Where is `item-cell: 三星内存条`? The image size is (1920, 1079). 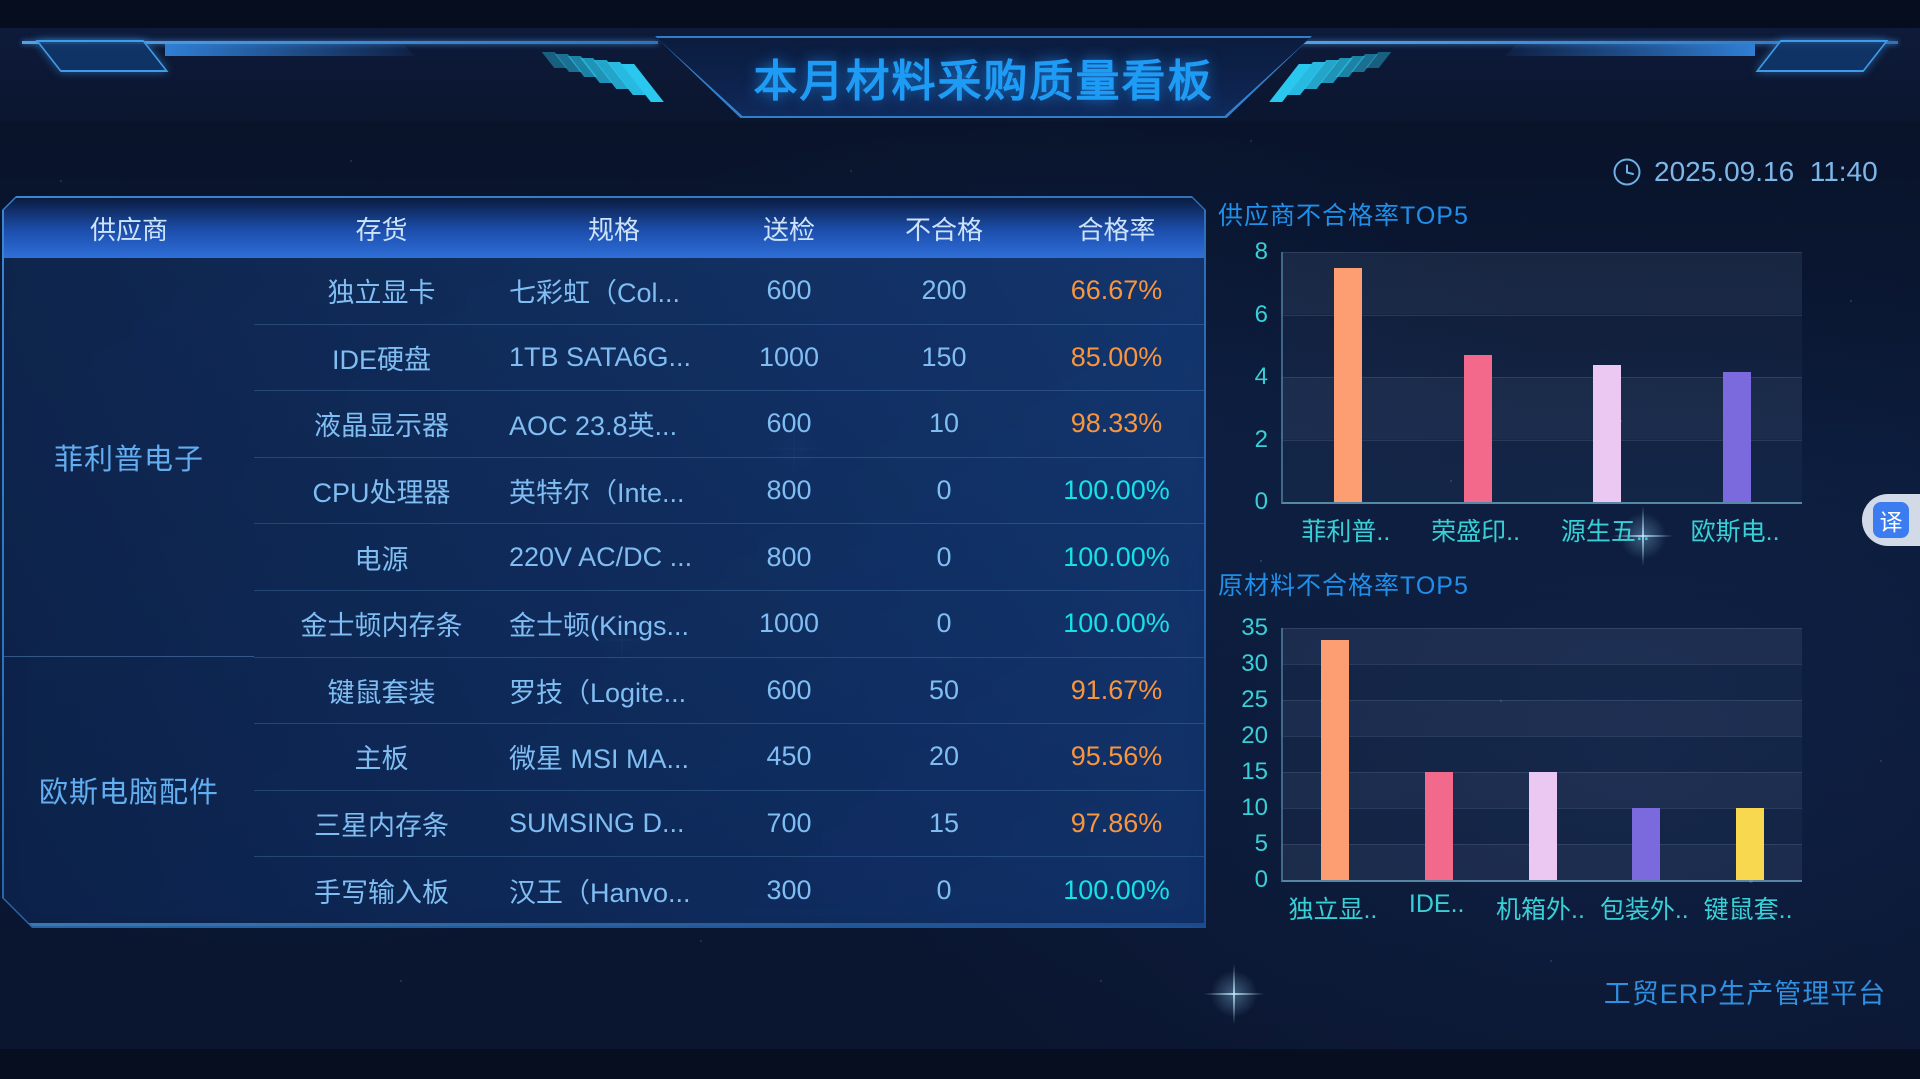
item-cell: 三星内存条 is located at coordinates (381, 826).